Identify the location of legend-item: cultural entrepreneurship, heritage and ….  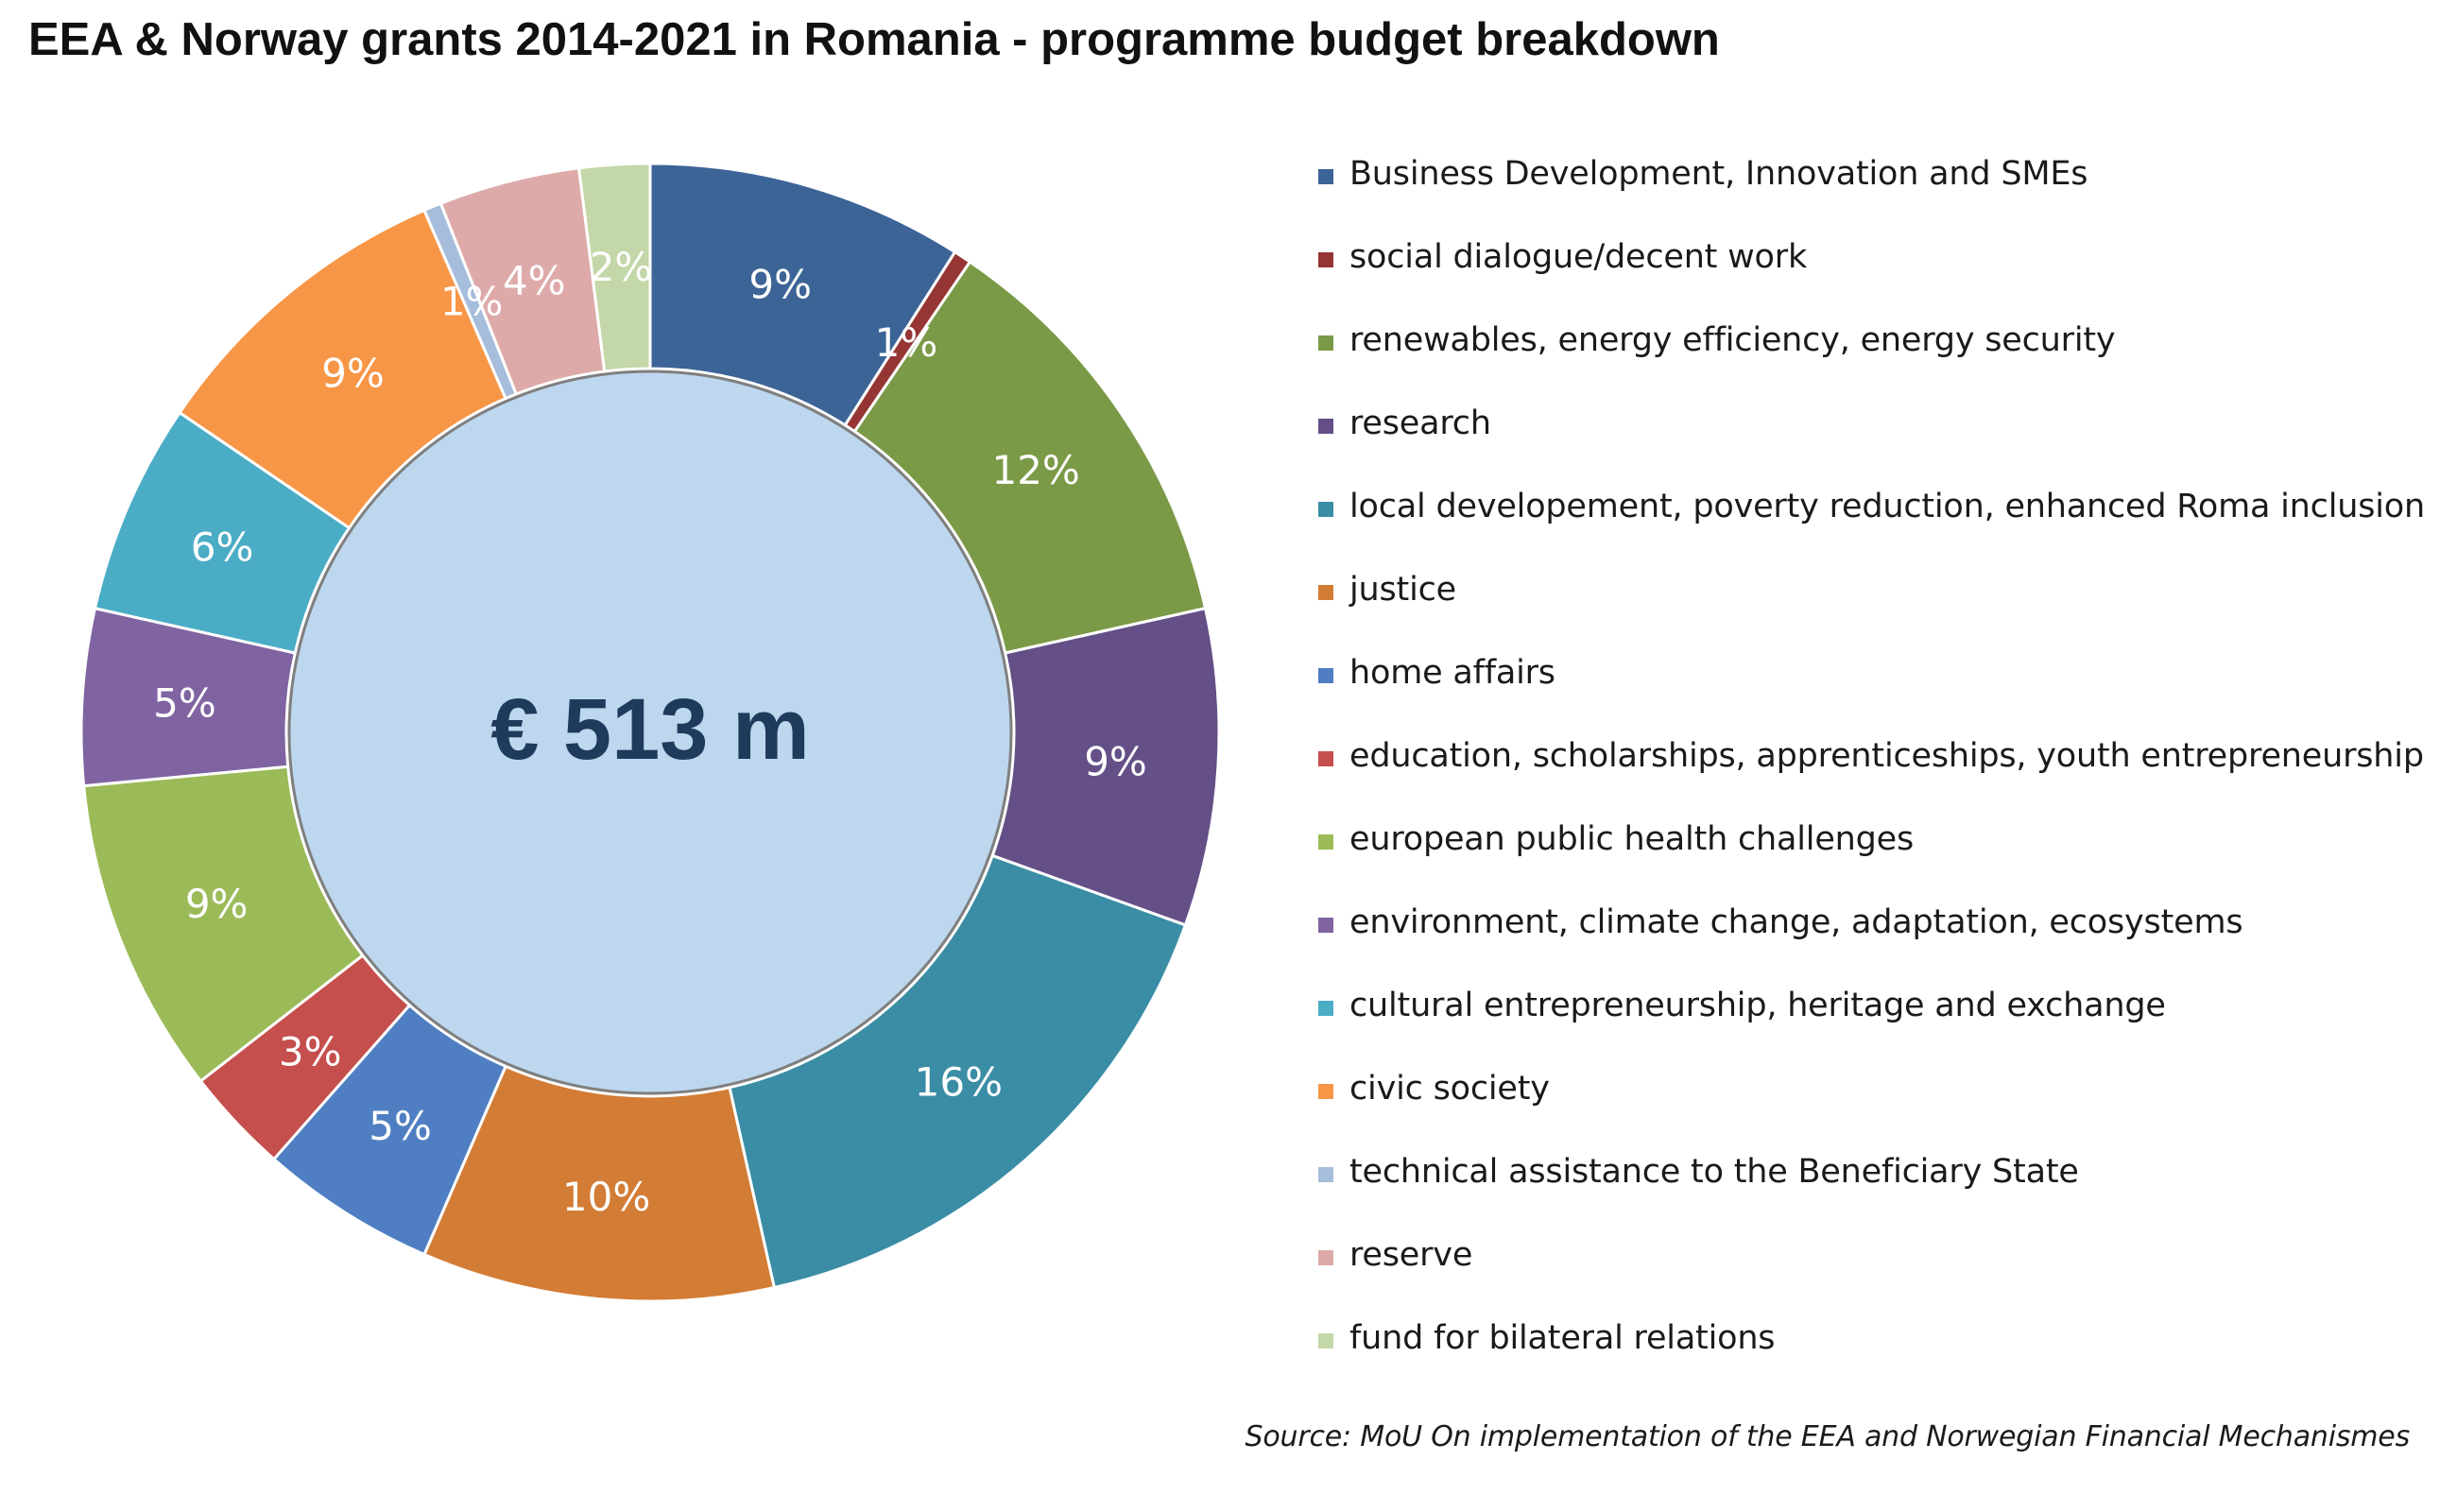
(1875, 1015).